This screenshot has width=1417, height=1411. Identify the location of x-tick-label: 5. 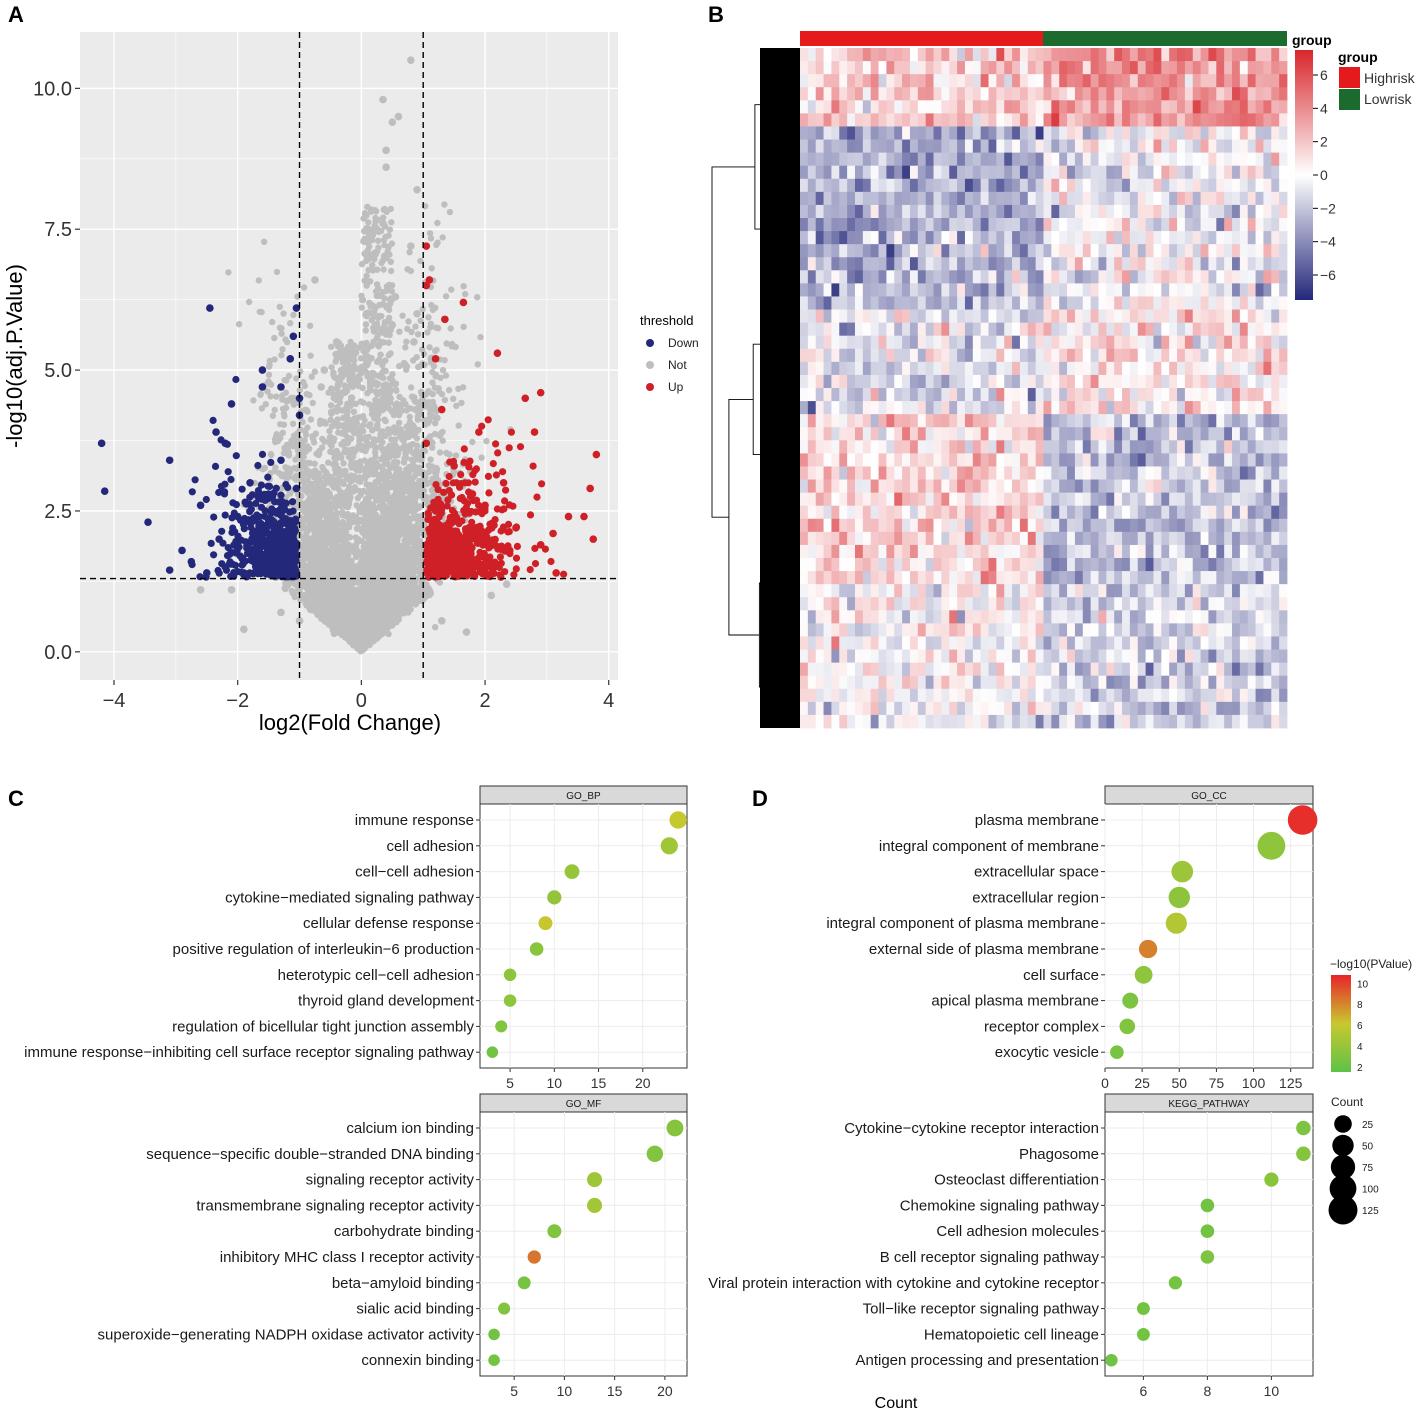
(514, 1391).